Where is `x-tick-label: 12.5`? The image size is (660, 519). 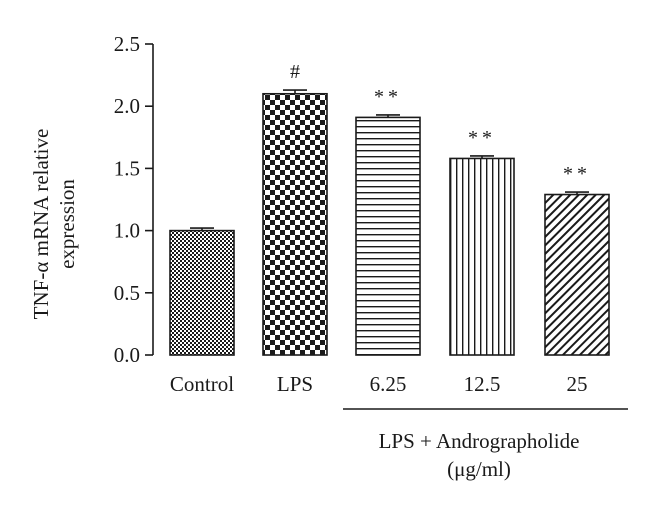
x-tick-label: 12.5 is located at coordinates (482, 384).